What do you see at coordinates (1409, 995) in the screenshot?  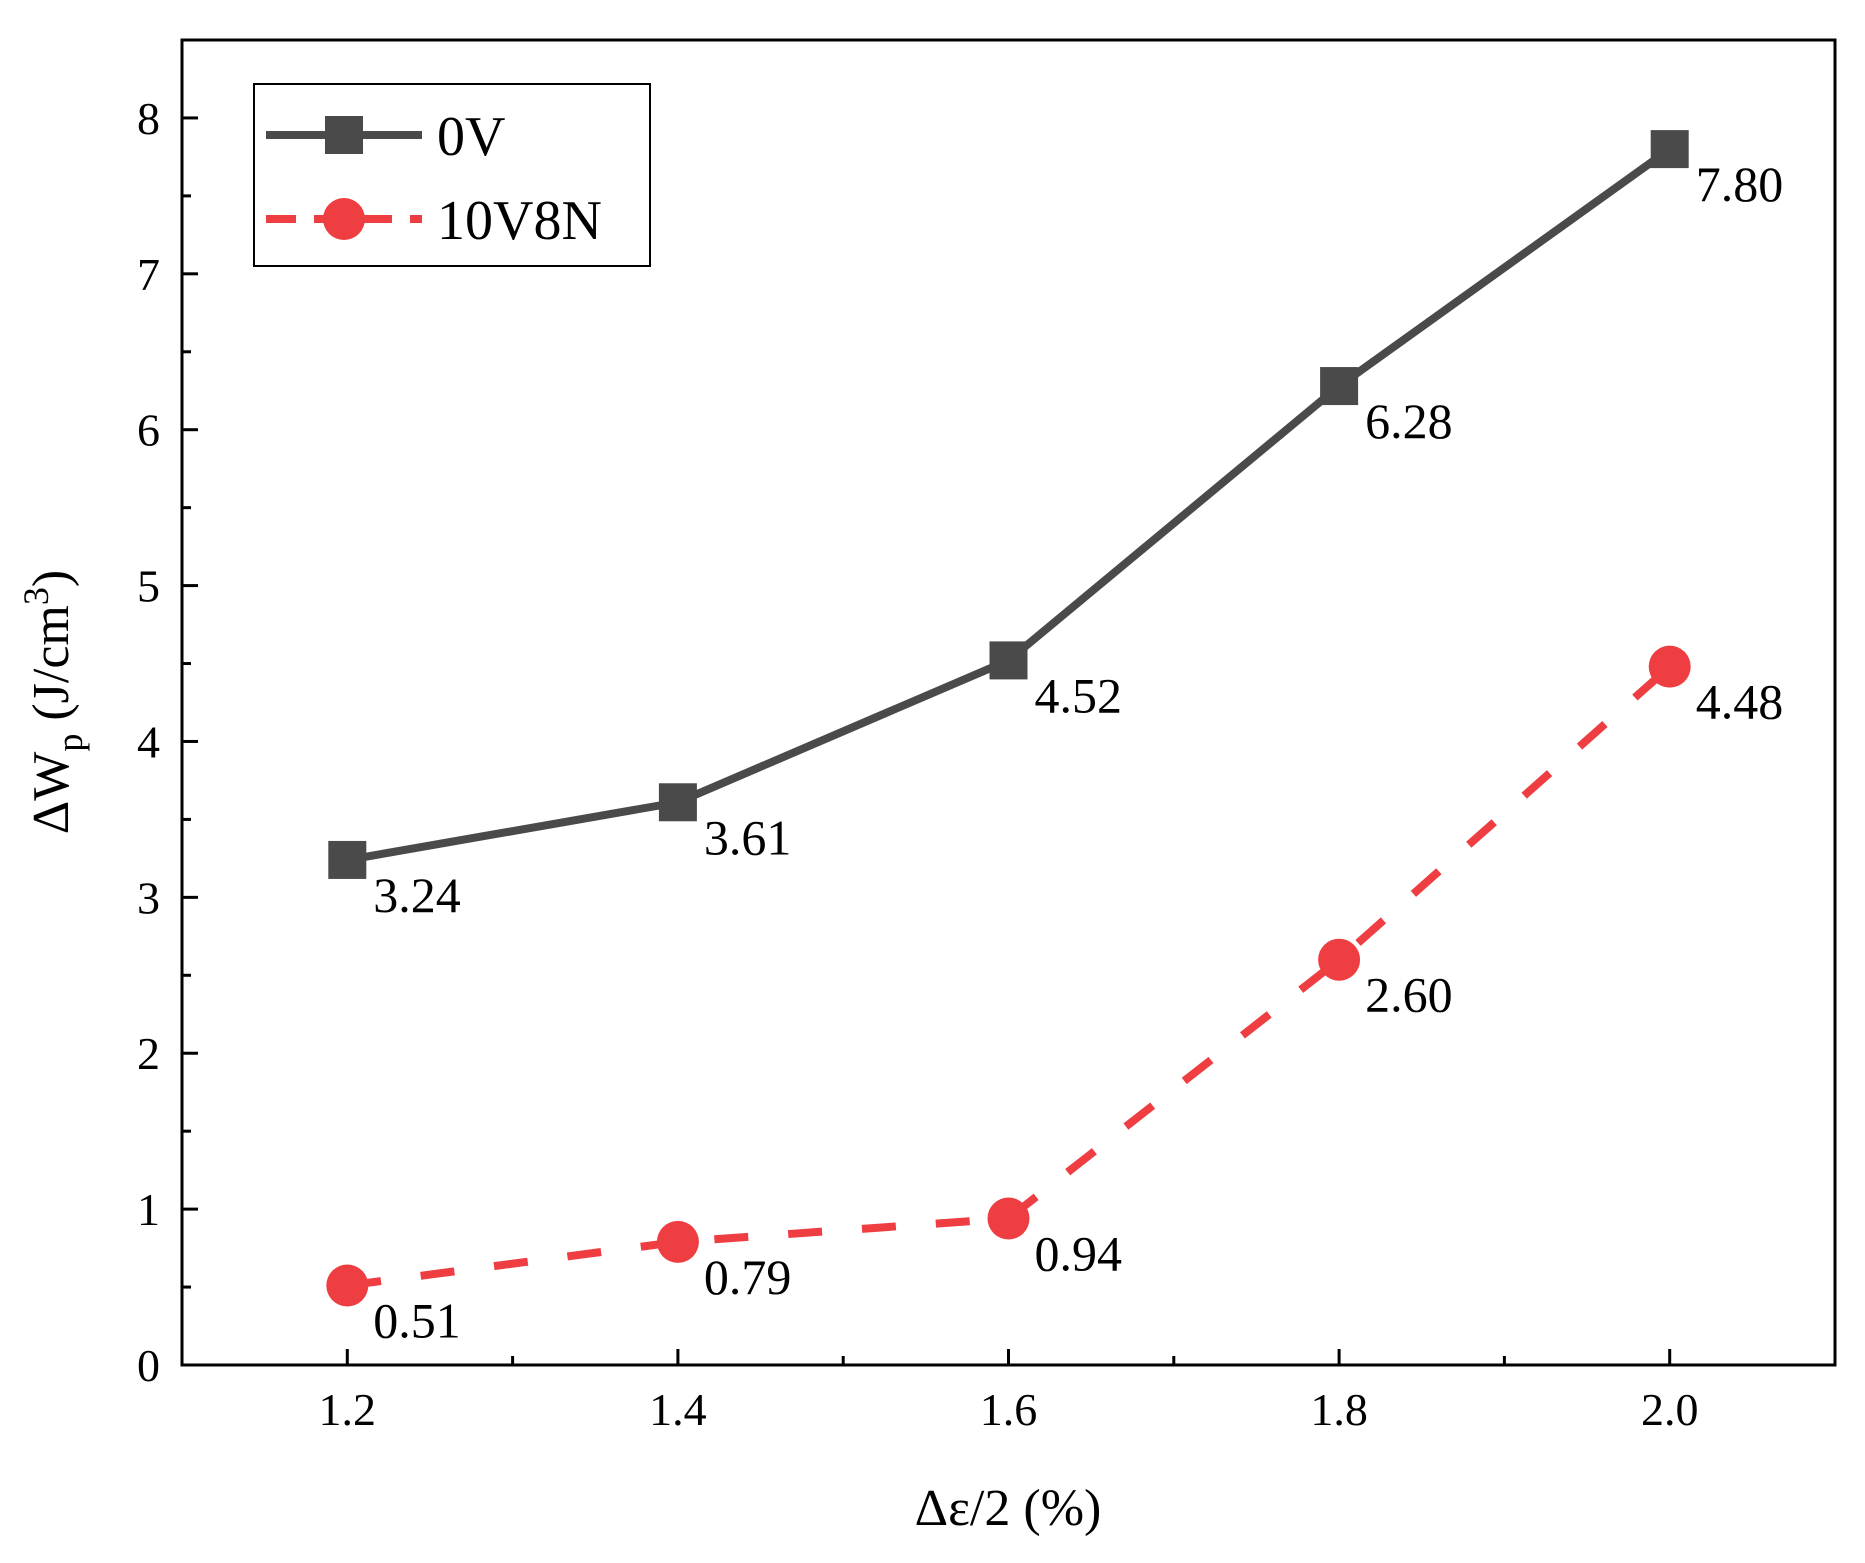 I see `data-label-10v8n: 2.60` at bounding box center [1409, 995].